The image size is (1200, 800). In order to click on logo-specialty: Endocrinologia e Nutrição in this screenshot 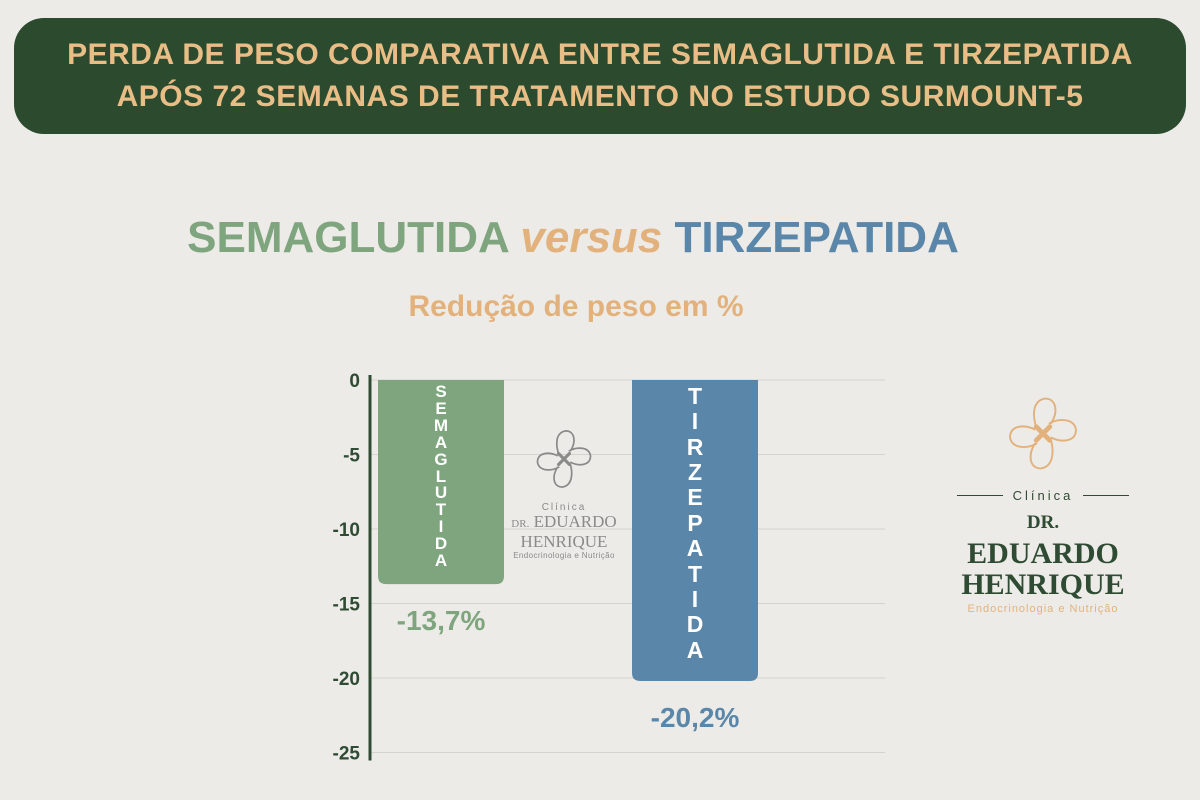, I will do `click(1043, 609)`.